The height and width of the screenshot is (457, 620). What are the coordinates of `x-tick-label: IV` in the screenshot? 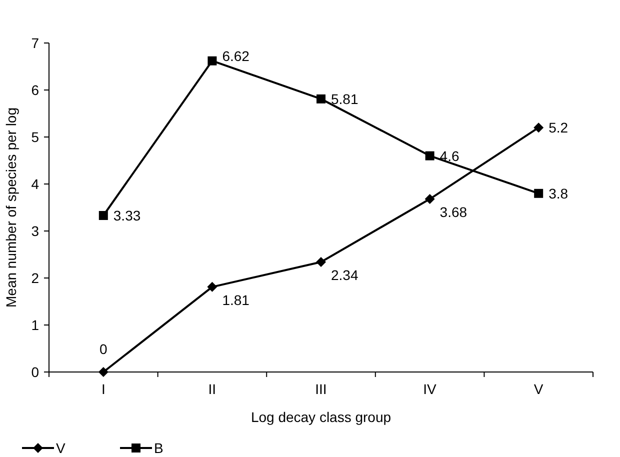 It's located at (430, 389).